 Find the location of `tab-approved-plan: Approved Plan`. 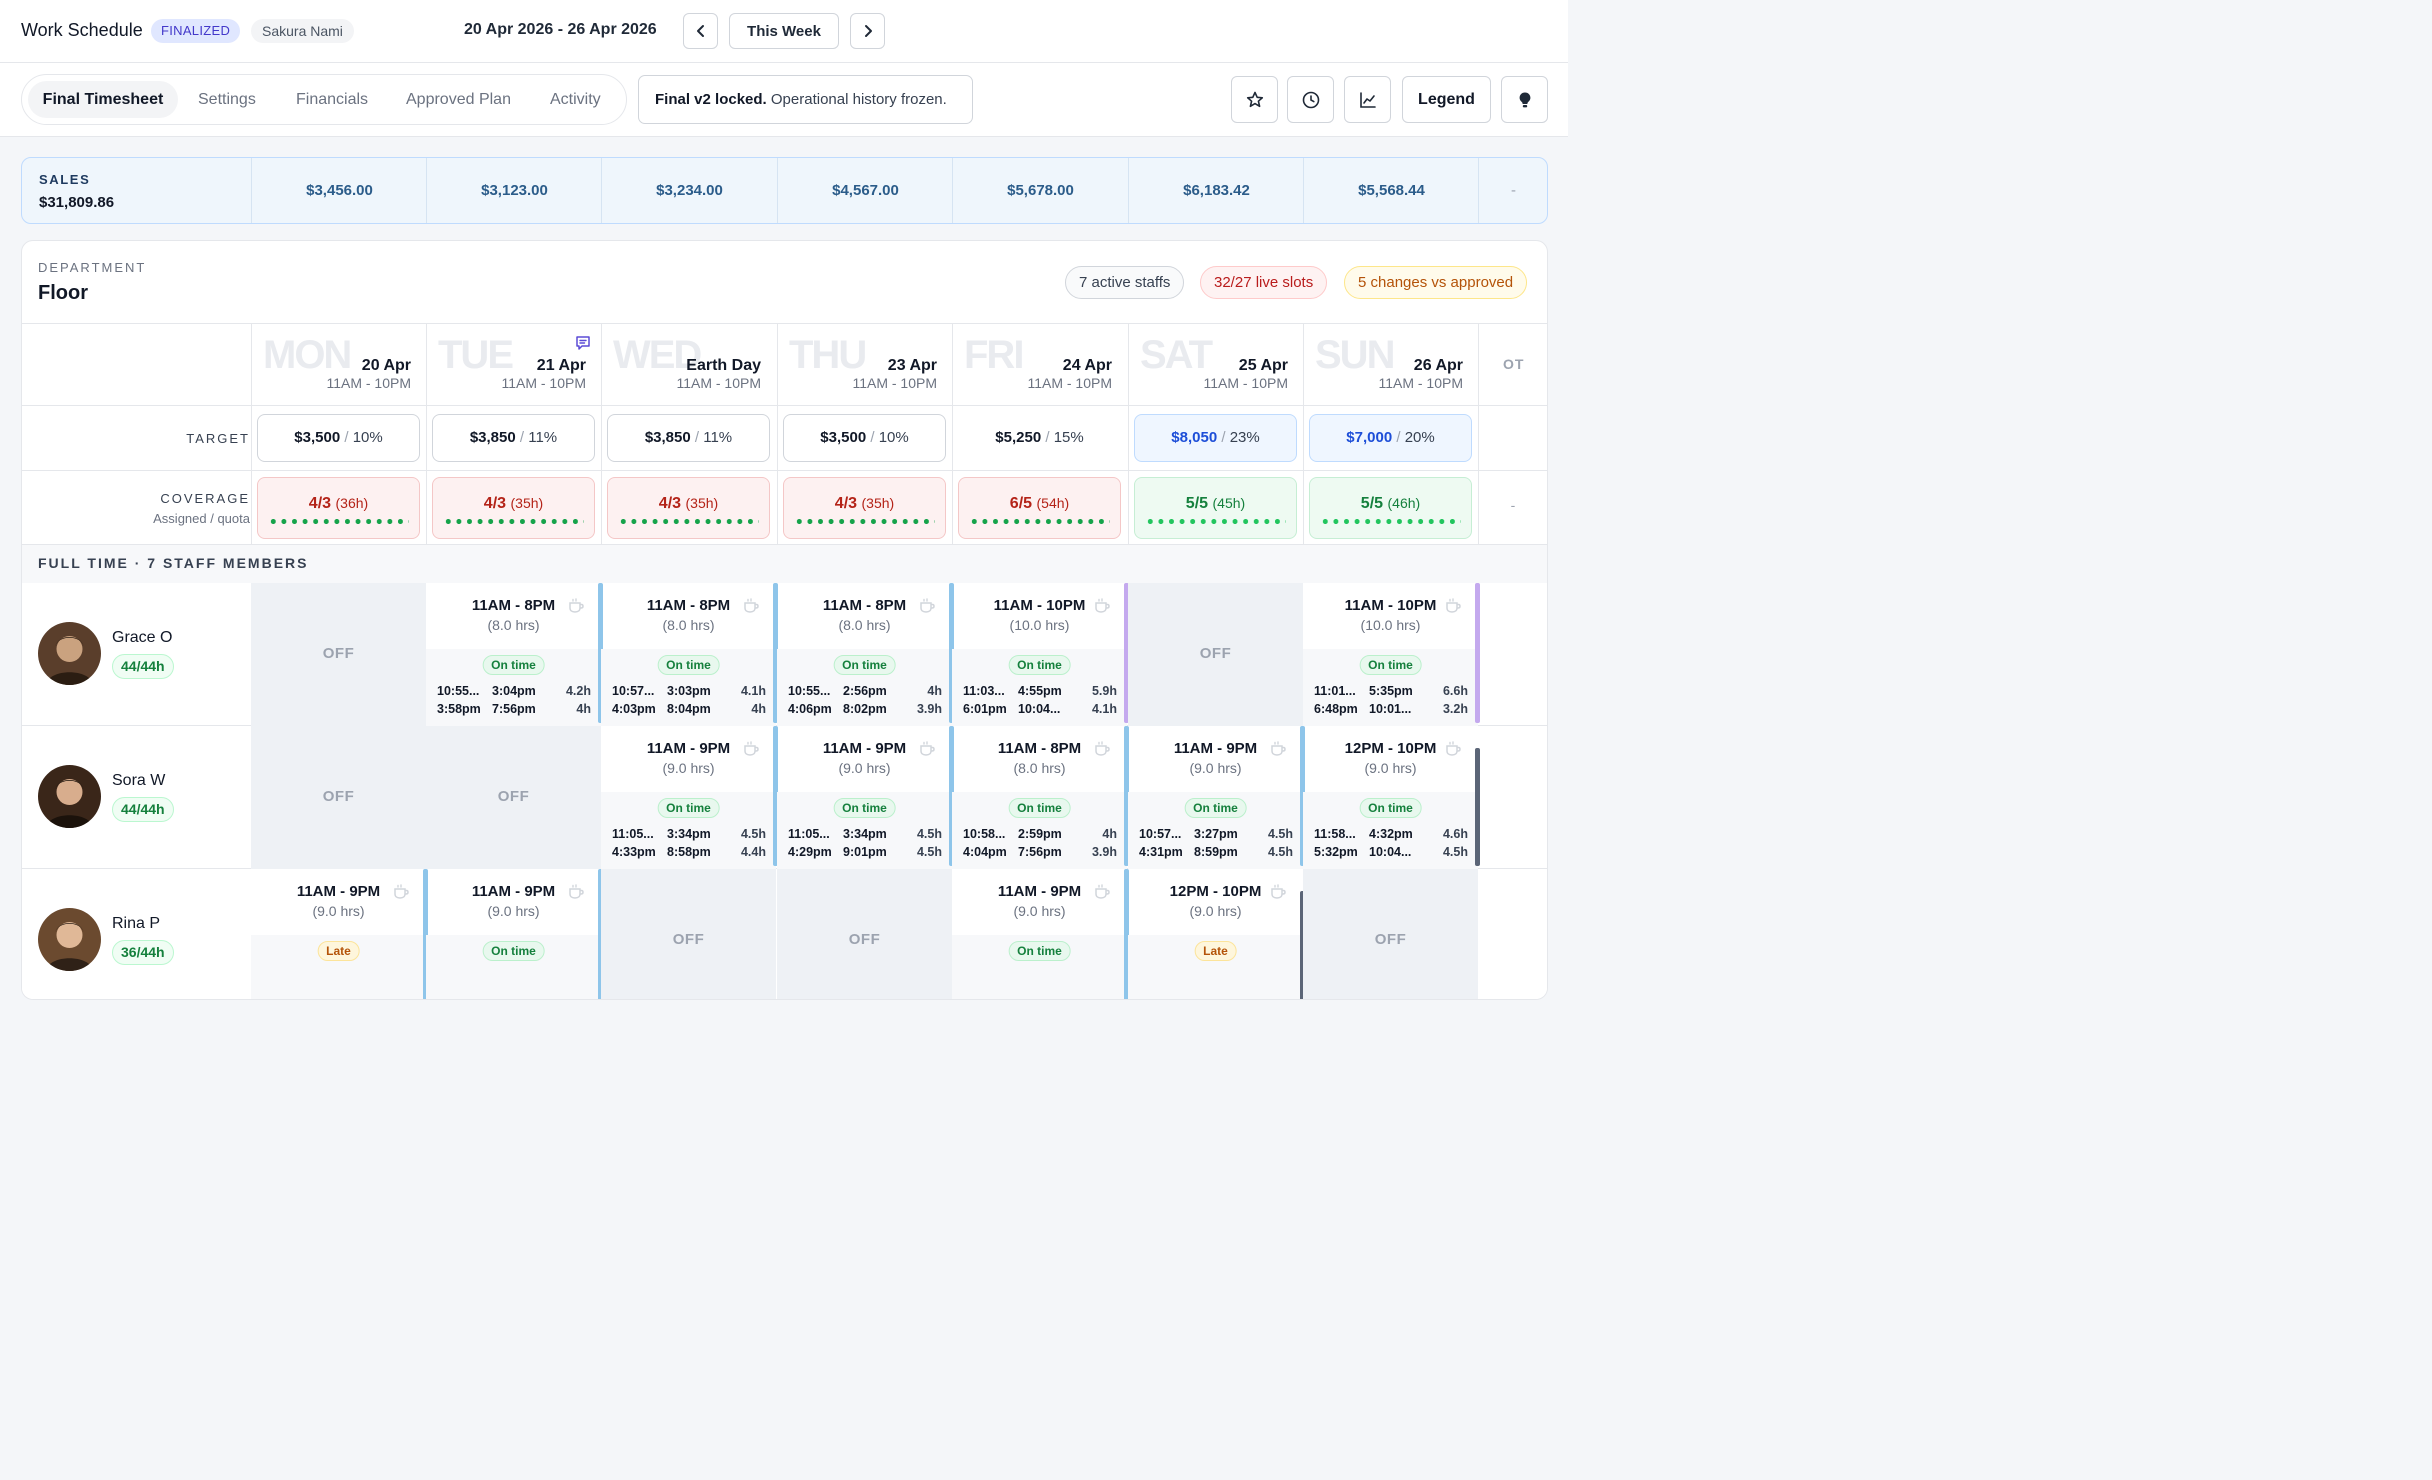

tab-approved-plan: Approved Plan is located at coordinates (458, 99).